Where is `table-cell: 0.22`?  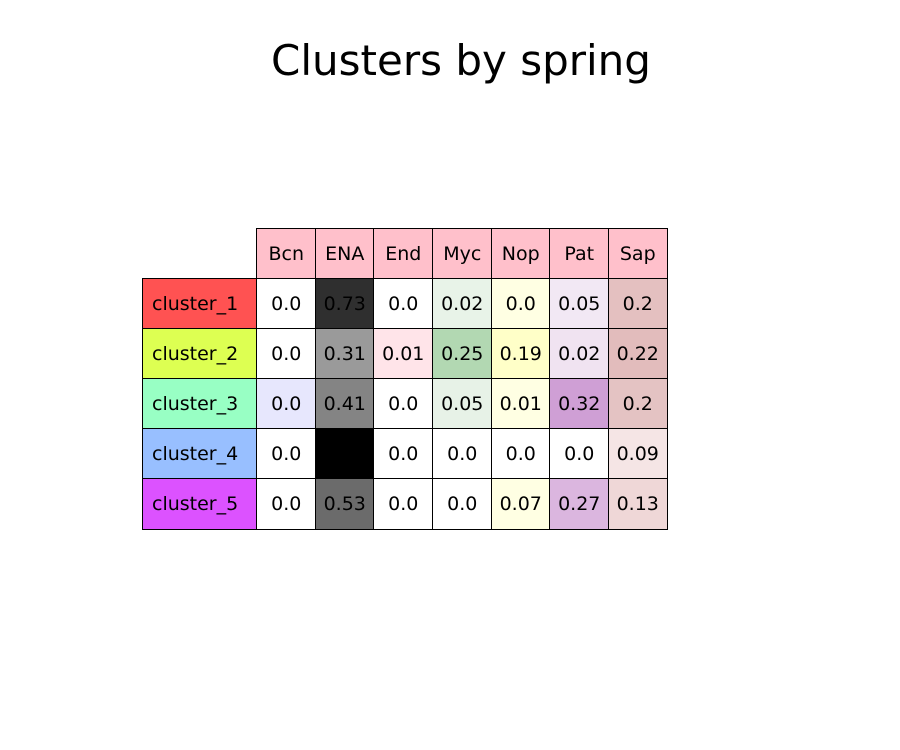 table-cell: 0.22 is located at coordinates (638, 354).